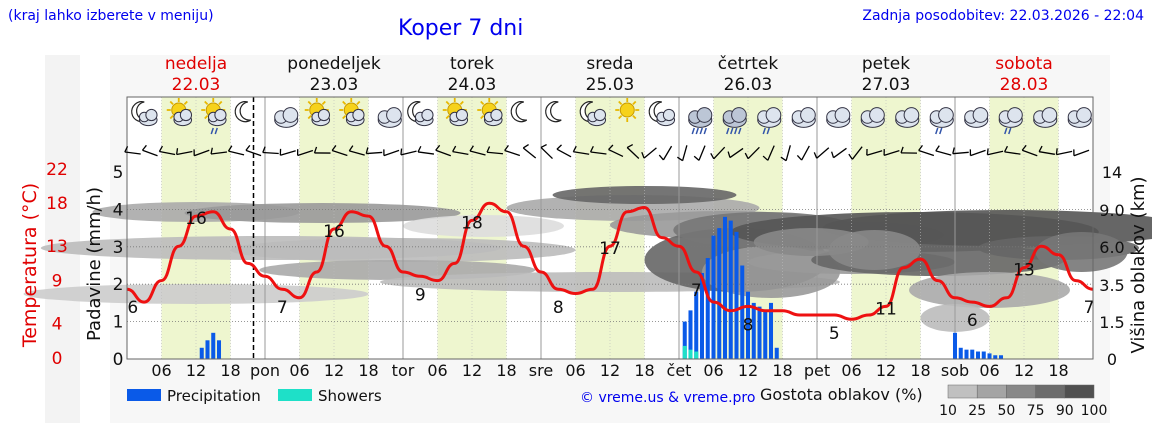  What do you see at coordinates (94, 264) in the screenshot?
I see `precip-axis-label: Padavine (mm/h)` at bounding box center [94, 264].